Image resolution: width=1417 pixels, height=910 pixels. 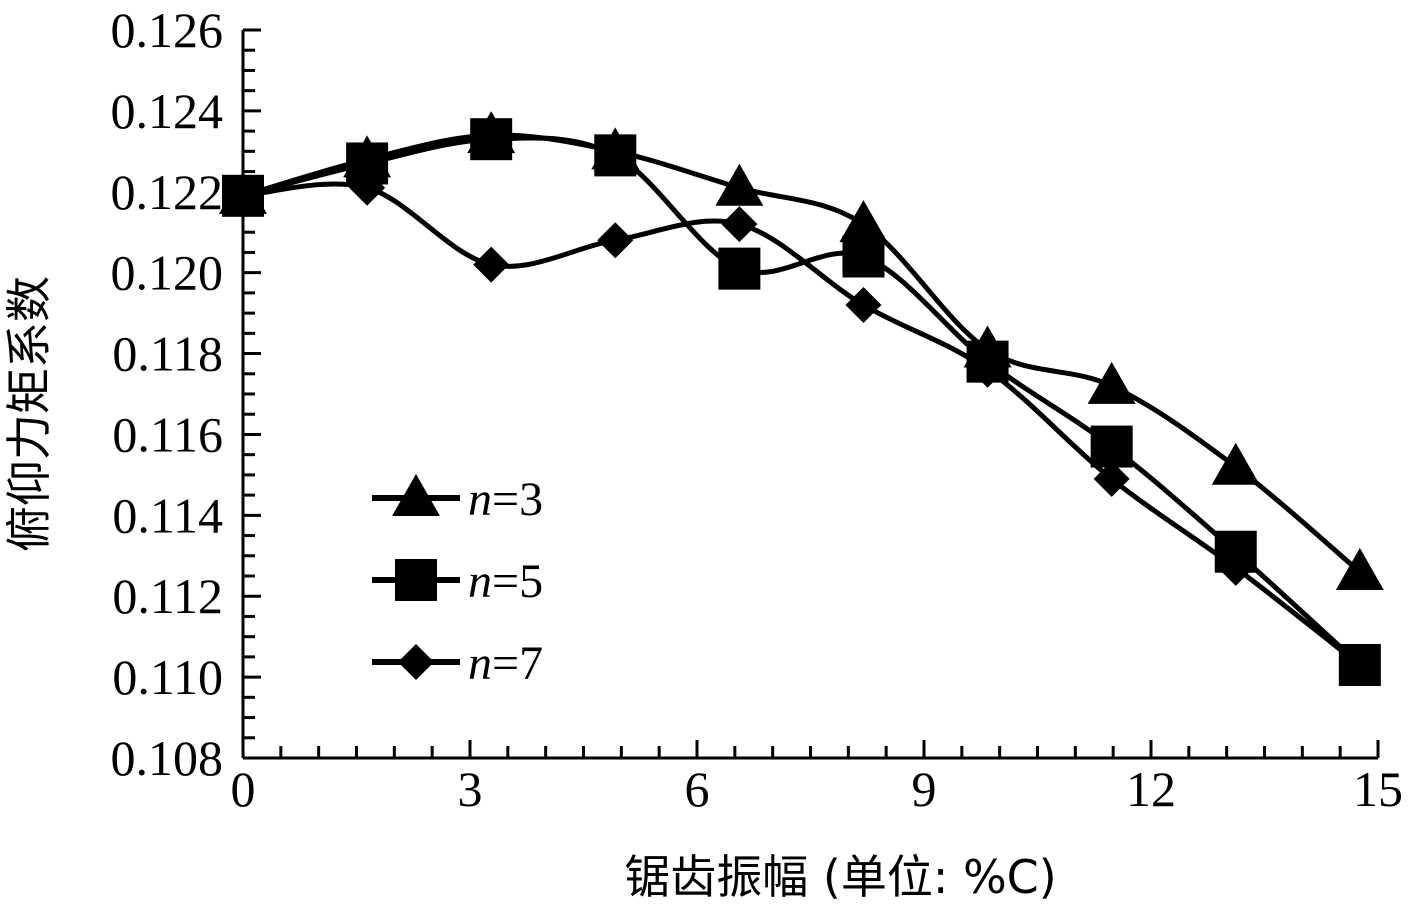 What do you see at coordinates (840, 877) in the screenshot?
I see `x-axis-title: 锯齿振幅 (单位: %C)` at bounding box center [840, 877].